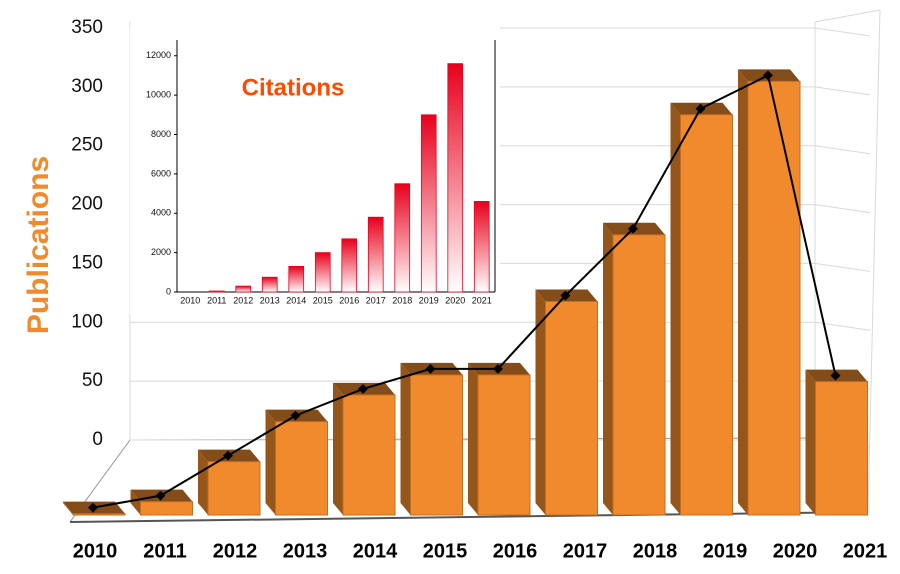  Describe the element at coordinates (87, 27) in the screenshot. I see `y-tick-label: 350` at that location.